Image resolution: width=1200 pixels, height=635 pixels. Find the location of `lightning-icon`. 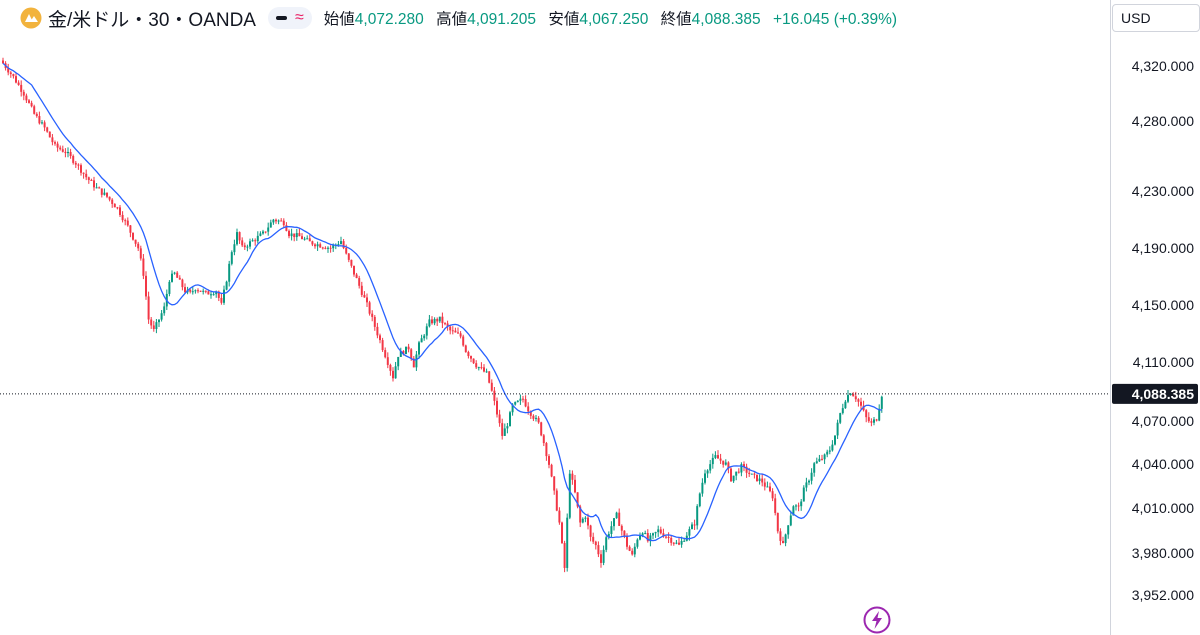

lightning-icon is located at coordinates (877, 620).